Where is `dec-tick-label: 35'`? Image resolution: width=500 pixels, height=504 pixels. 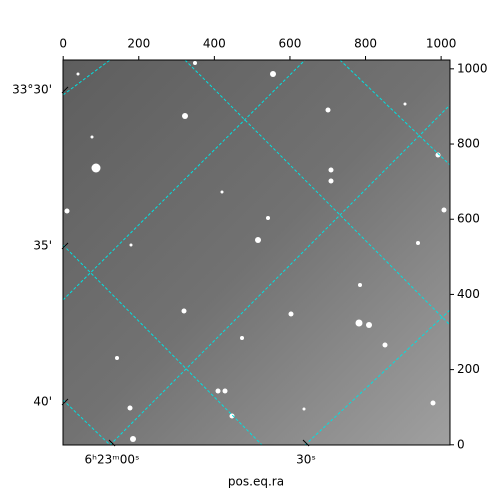 dec-tick-label: 35' is located at coordinates (42, 245).